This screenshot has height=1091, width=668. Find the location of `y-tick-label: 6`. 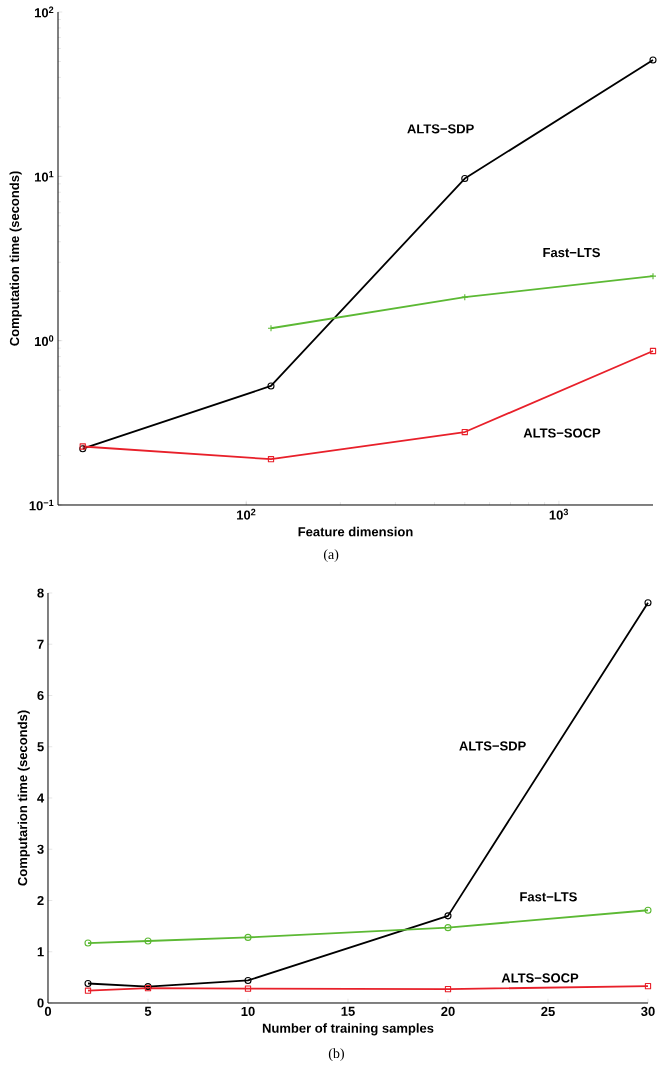

y-tick-label: 6 is located at coordinates (40, 695).